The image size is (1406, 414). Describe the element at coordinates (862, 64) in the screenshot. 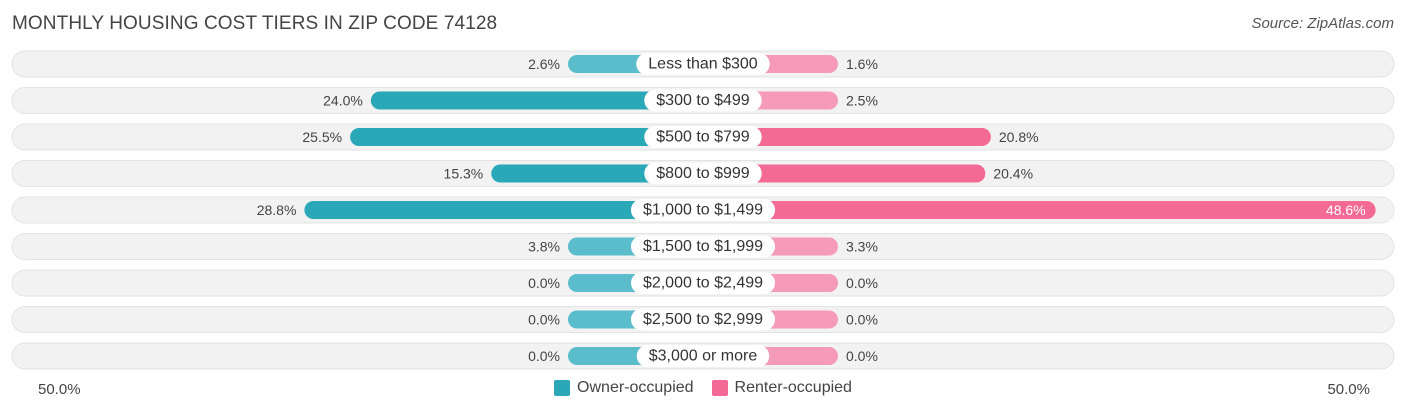

I see `renter-value-label: 1.6%` at that location.